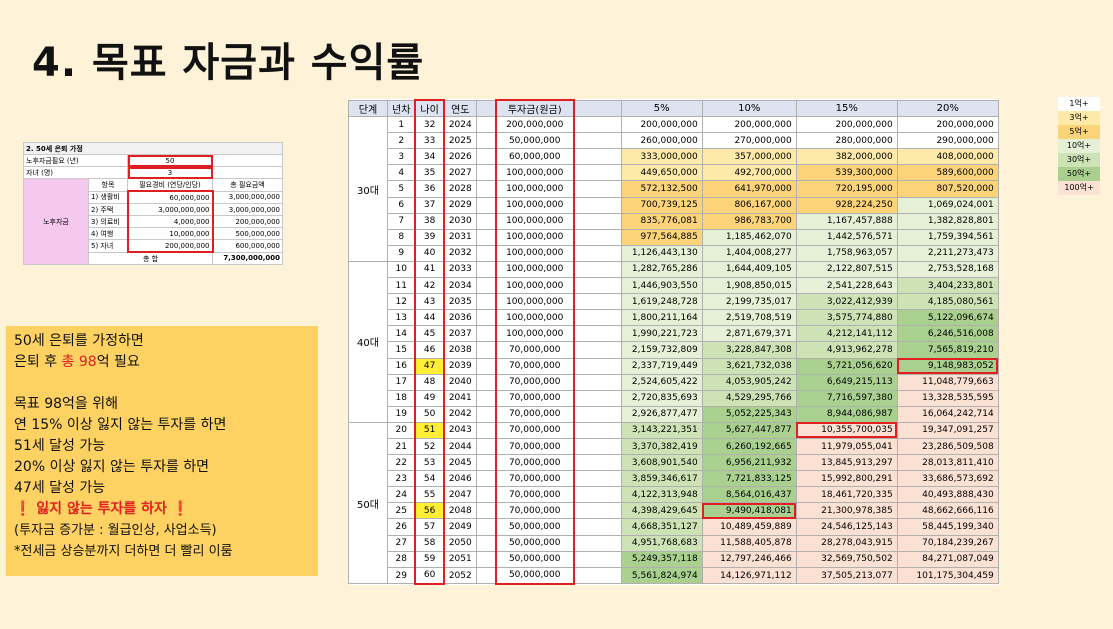 The width and height of the screenshot is (1113, 629). Describe the element at coordinates (460, 237) in the screenshot. I see `year-cell: 2031` at that location.